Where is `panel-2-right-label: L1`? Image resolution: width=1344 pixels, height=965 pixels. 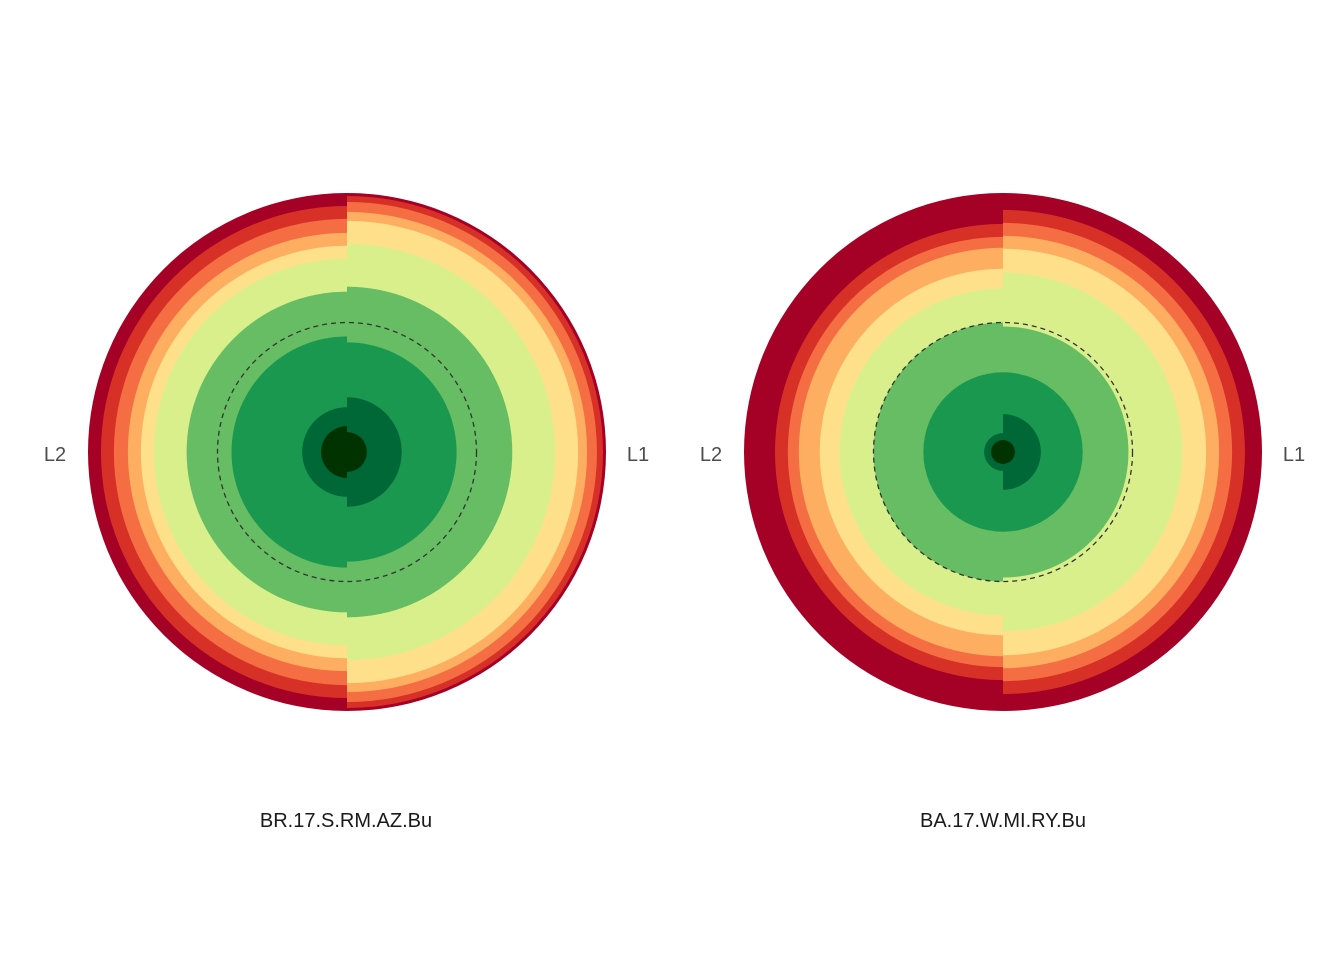
panel-2-right-label: L1 is located at coordinates (1294, 455).